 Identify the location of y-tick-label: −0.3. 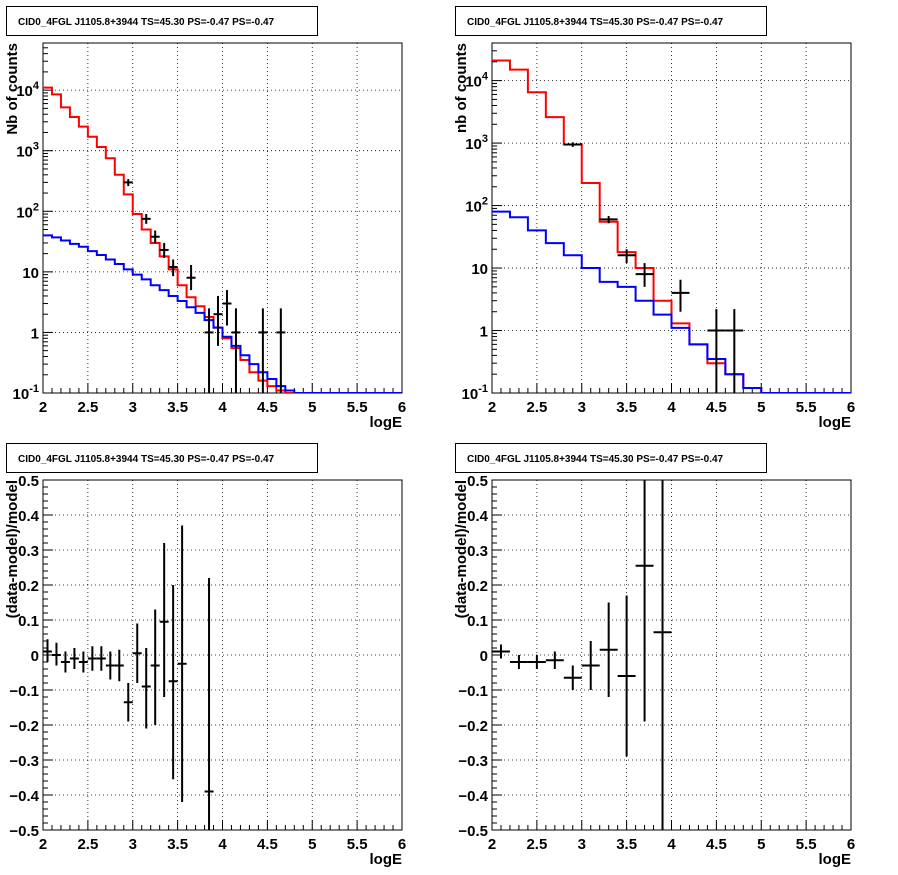
(473, 761).